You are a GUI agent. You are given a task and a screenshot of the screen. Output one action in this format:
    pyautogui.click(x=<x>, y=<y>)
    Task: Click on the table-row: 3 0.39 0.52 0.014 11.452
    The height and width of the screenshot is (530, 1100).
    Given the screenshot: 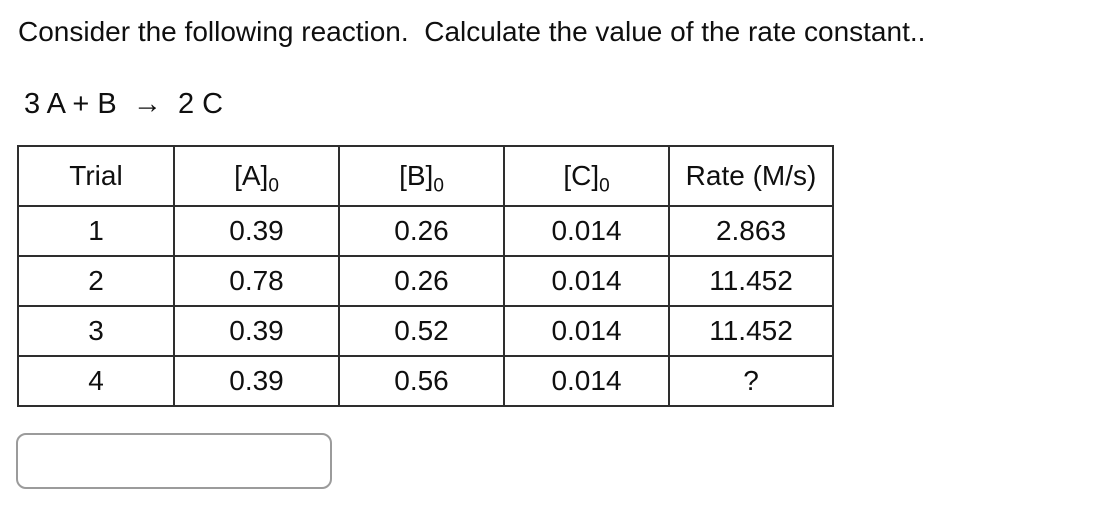 What is the action you would take?
    pyautogui.click(x=425, y=331)
    